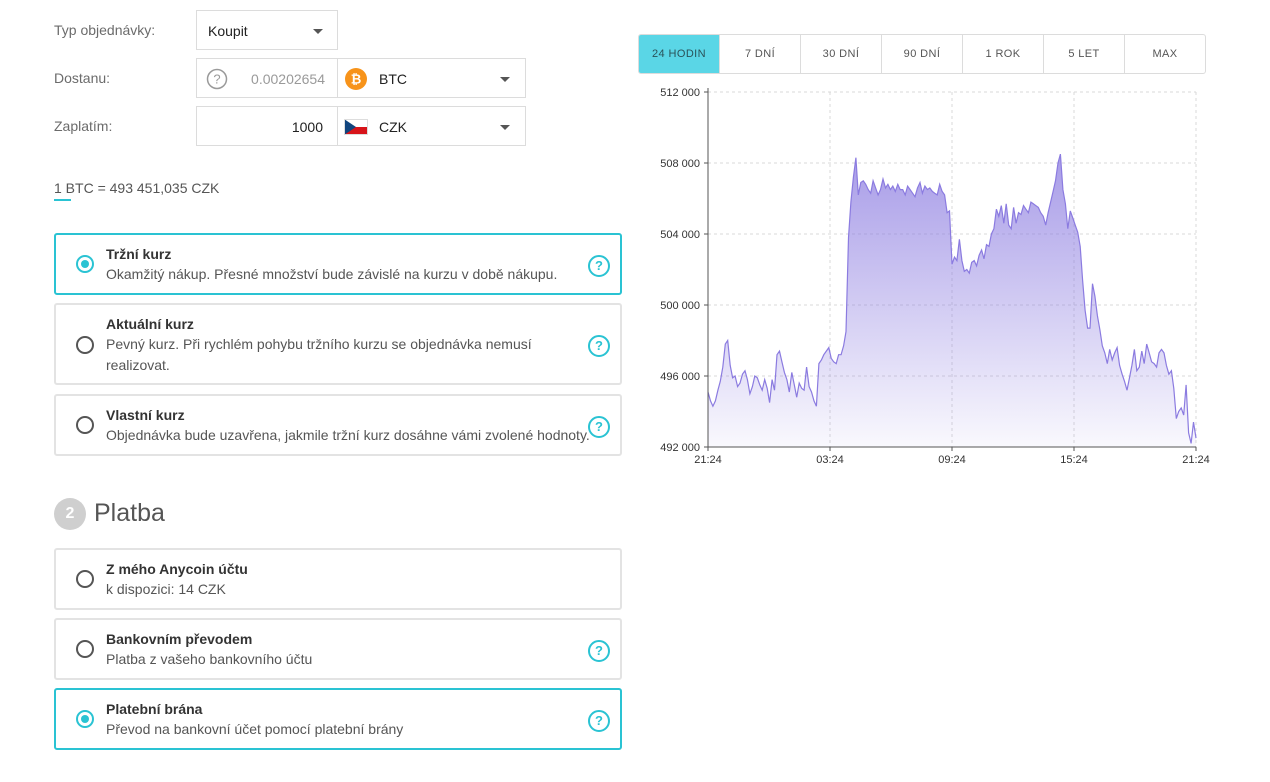 The width and height of the screenshot is (1270, 782). I want to click on receive-currency-value: BTC, so click(393, 79).